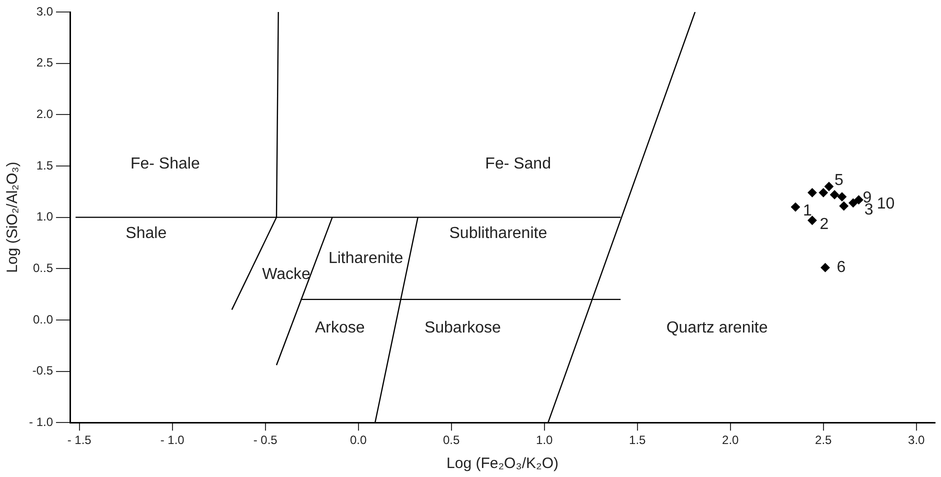 This screenshot has width=941, height=477. I want to click on y-tick-label: -0.5, so click(43, 371).